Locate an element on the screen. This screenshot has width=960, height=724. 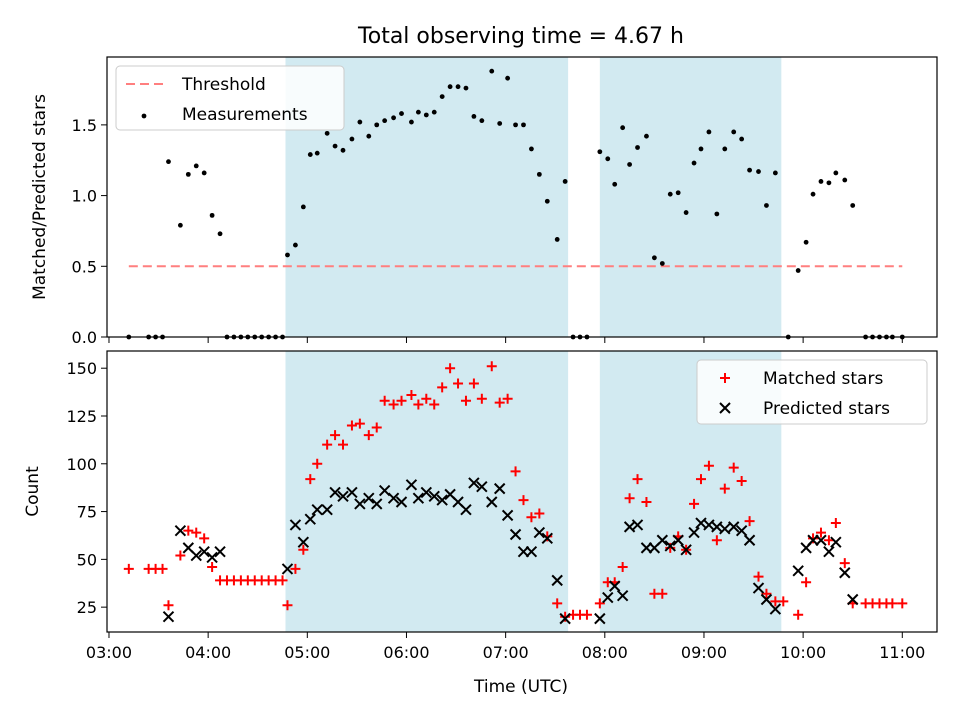
y-tick-label: 1.5 is located at coordinates (84, 125).